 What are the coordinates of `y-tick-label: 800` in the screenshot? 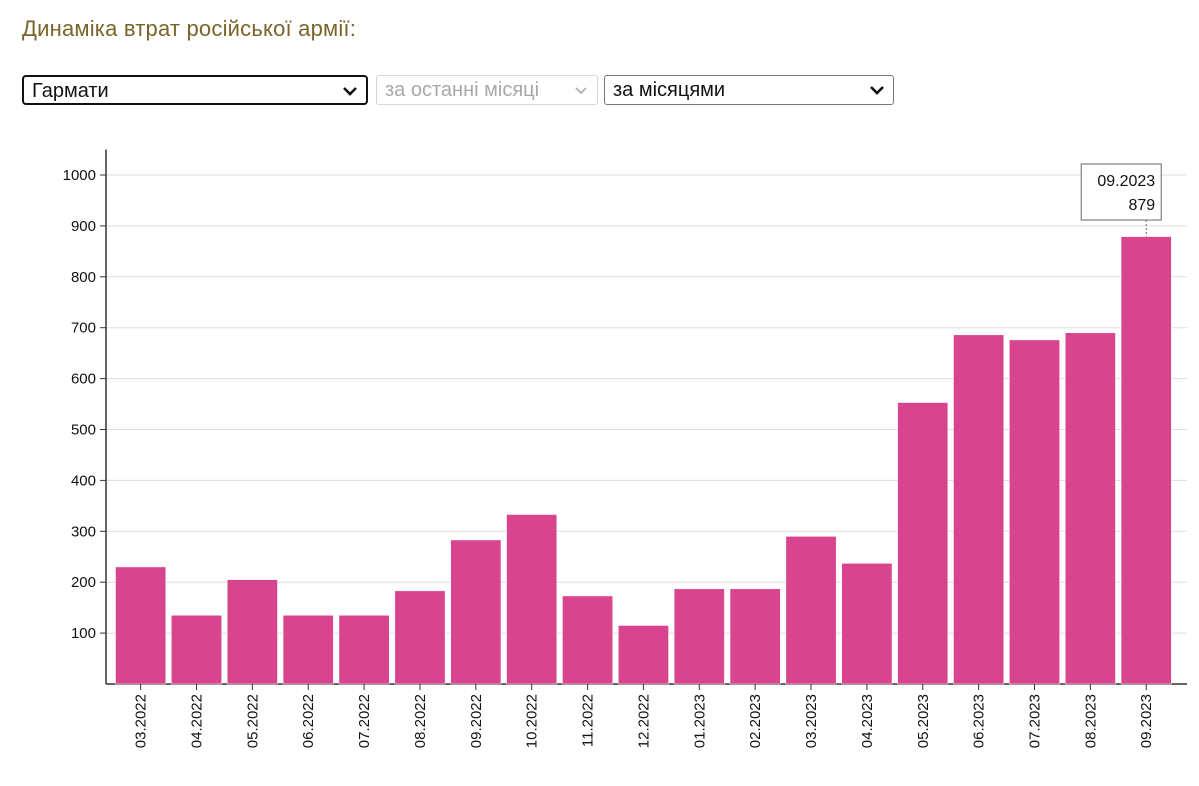 It's located at (83, 277).